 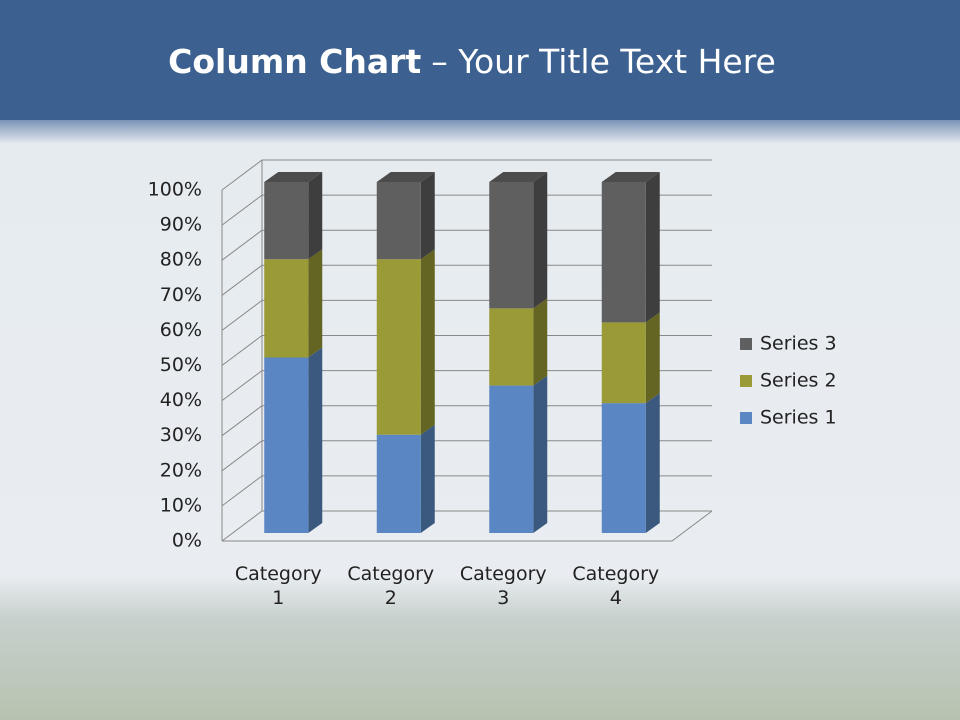 What do you see at coordinates (181, 365) in the screenshot?
I see `y-tick-label: 50%` at bounding box center [181, 365].